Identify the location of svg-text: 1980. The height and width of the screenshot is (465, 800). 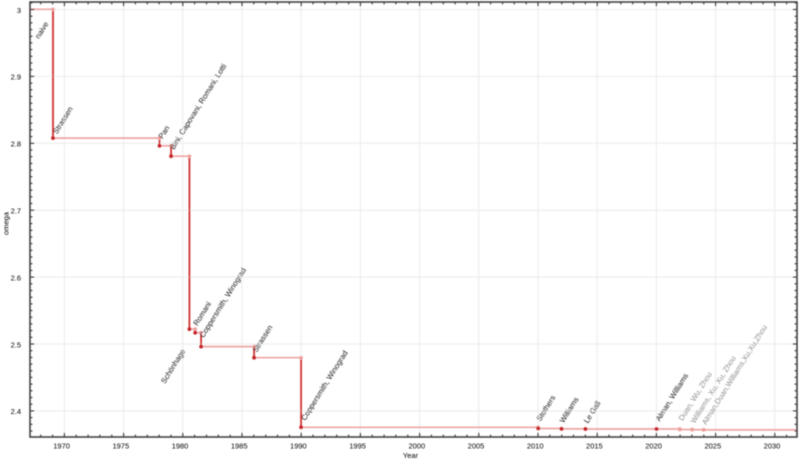
(180, 445).